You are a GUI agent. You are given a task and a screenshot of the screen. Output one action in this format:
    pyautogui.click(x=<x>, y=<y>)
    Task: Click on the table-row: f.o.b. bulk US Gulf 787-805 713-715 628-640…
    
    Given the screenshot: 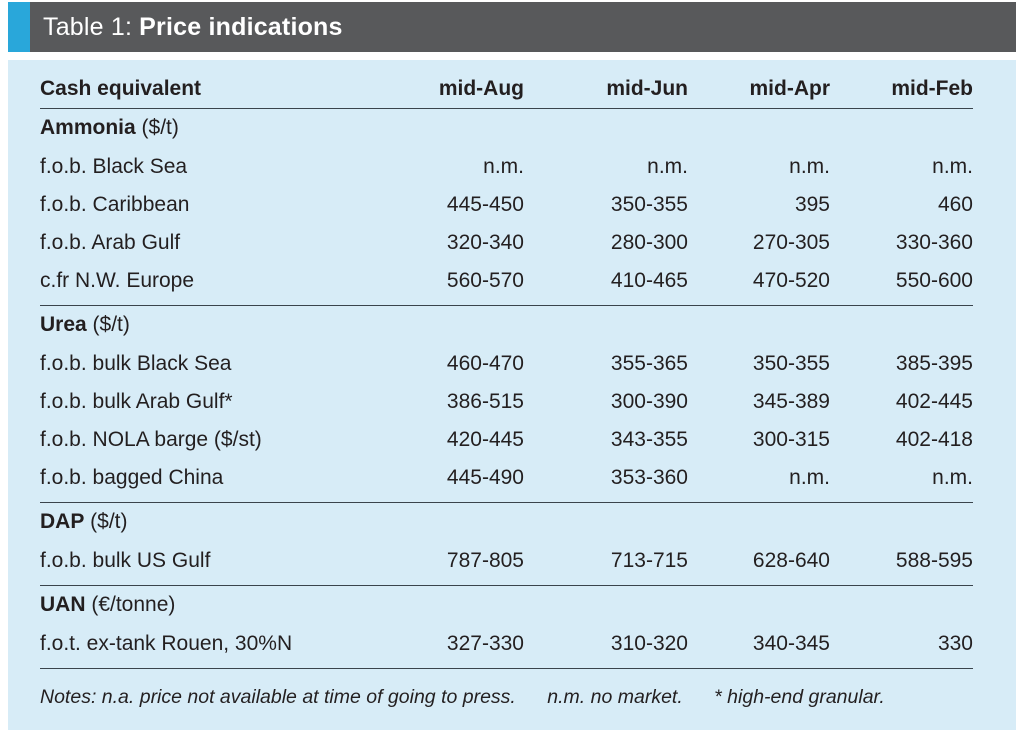 What is the action you would take?
    pyautogui.click(x=506, y=560)
    